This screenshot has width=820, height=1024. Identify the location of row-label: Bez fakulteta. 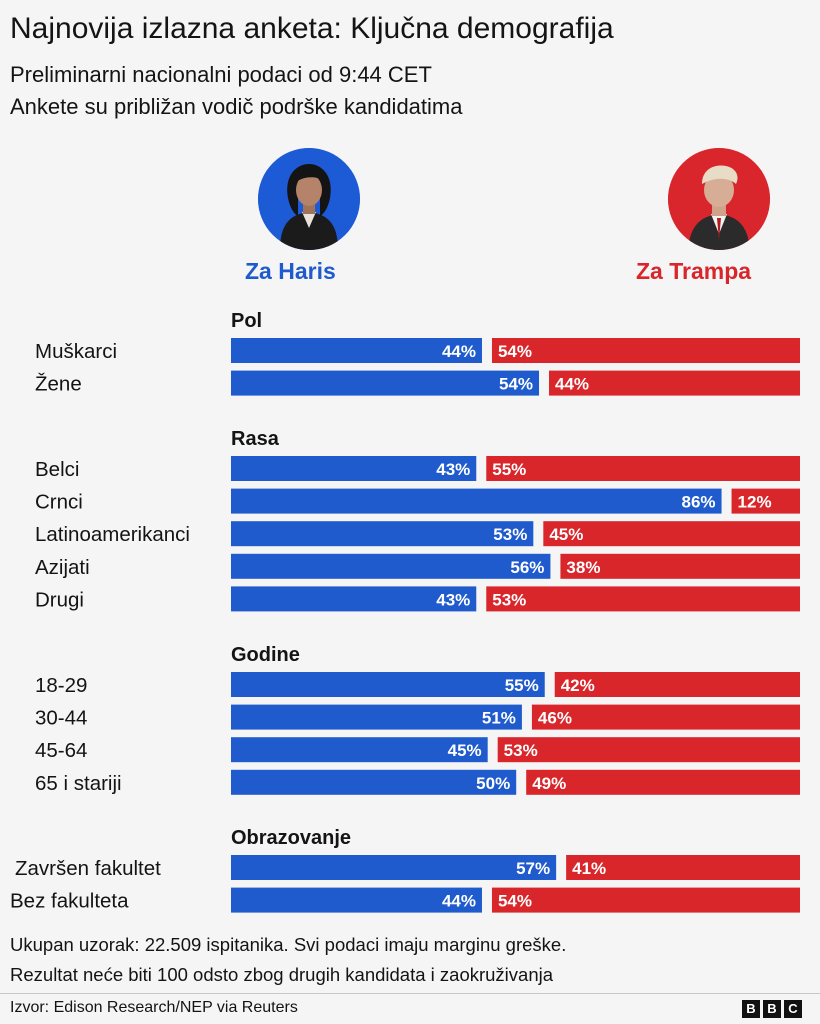
(69, 901).